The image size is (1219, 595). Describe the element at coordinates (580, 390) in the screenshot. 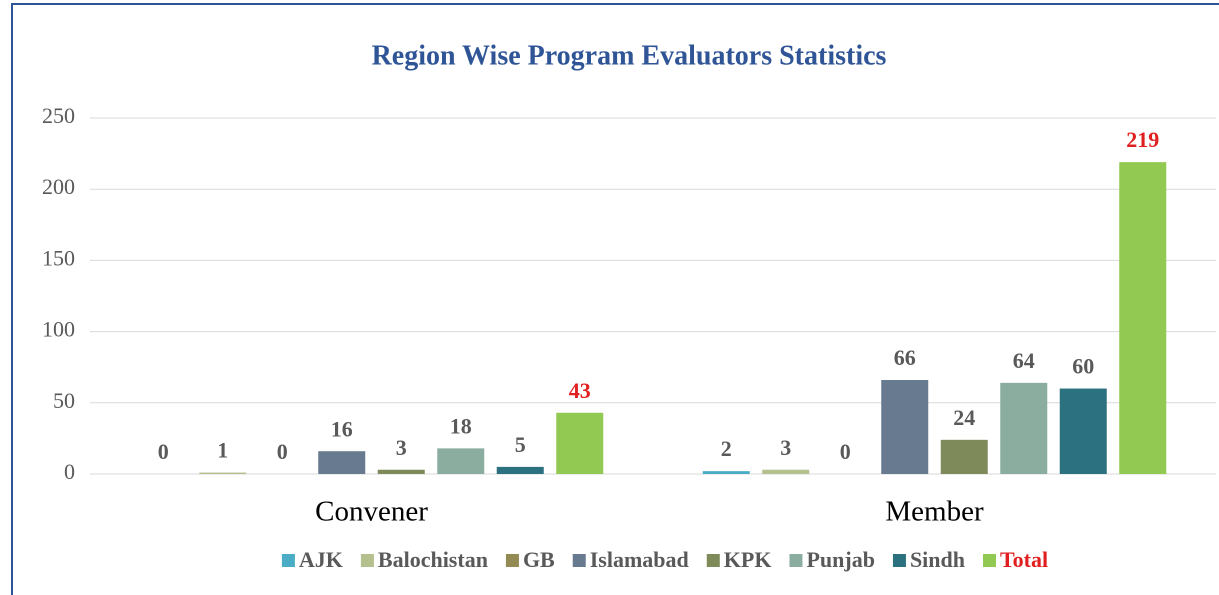

I see `data-label: 43` at that location.